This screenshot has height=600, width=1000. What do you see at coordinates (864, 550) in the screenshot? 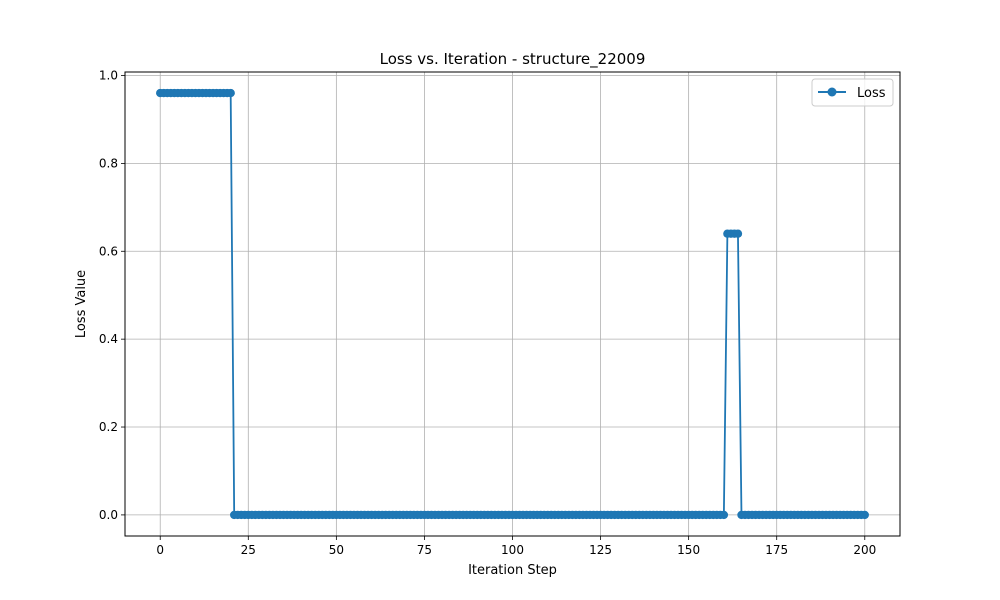
I see `x-tick-label: 200` at bounding box center [864, 550].